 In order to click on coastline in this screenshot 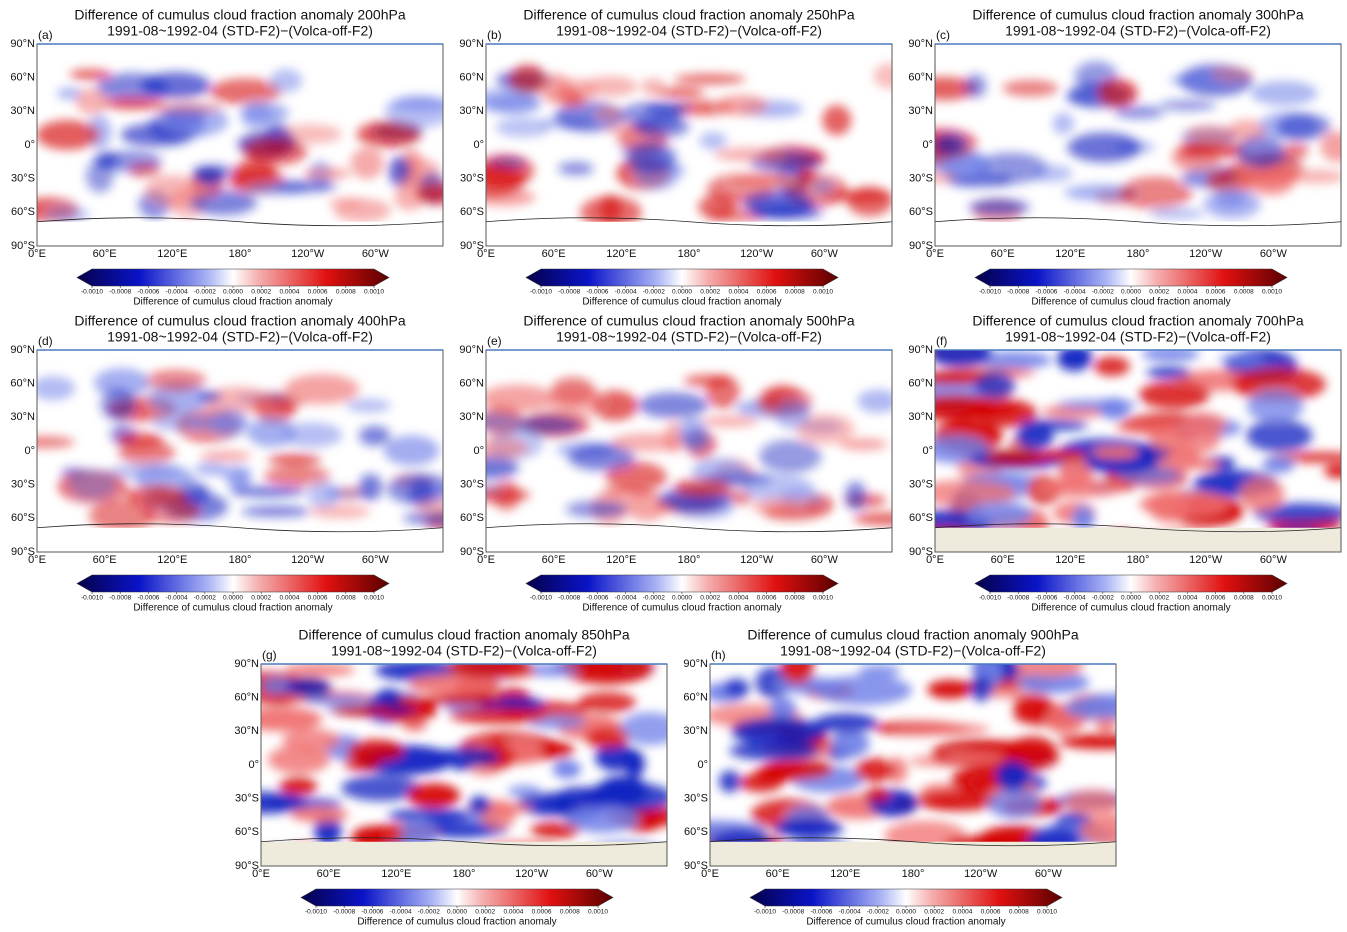, I will do `click(913, 842)`.